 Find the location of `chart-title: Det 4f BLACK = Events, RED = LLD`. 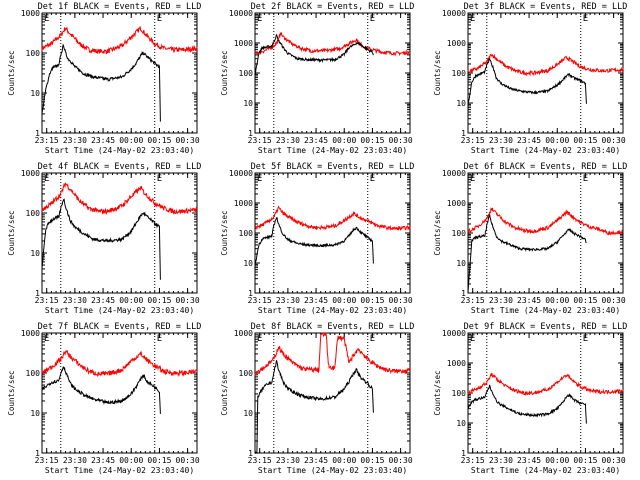

chart-title: Det 4f BLACK = Events, RED = LLD is located at coordinates (120, 167).